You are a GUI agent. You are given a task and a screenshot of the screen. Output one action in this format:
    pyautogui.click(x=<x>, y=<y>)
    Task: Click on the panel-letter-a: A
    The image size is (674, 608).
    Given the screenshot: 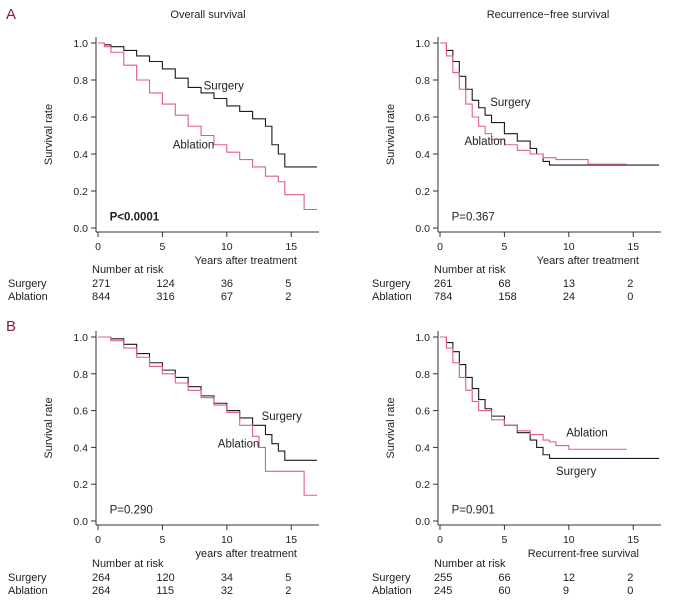 What is the action you would take?
    pyautogui.click(x=11, y=14)
    